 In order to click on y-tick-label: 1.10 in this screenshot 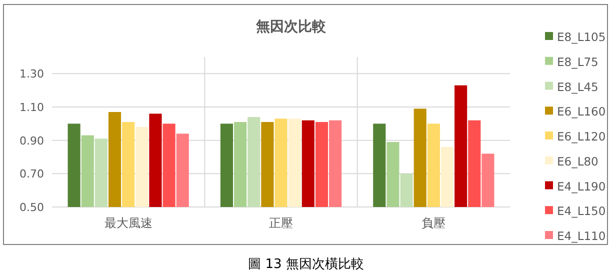, I will do `click(32, 107)`.